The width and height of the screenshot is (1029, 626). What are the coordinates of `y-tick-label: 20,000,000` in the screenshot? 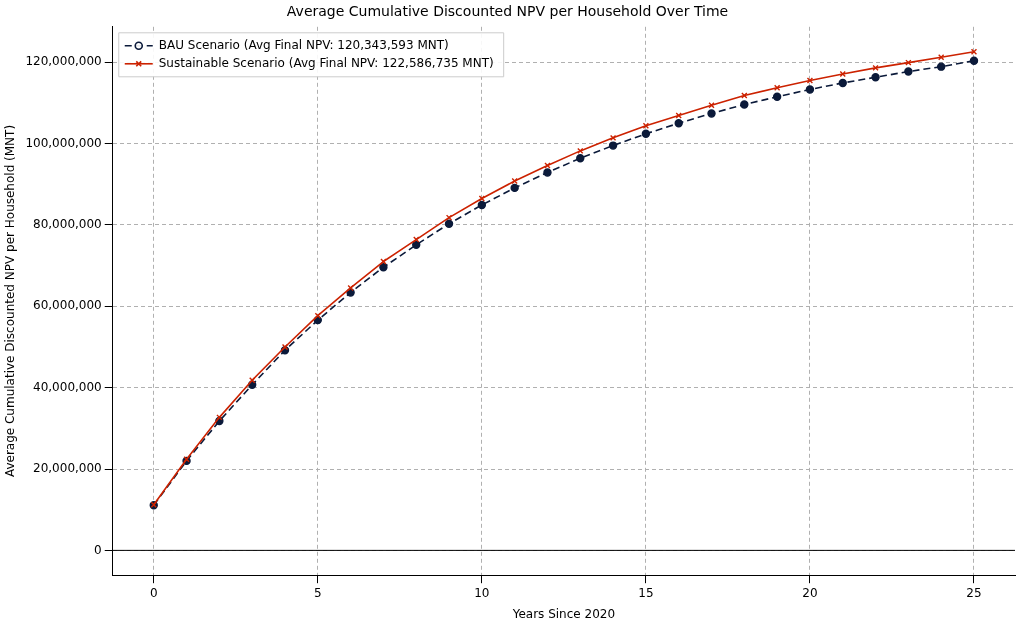 It's located at (67, 468).